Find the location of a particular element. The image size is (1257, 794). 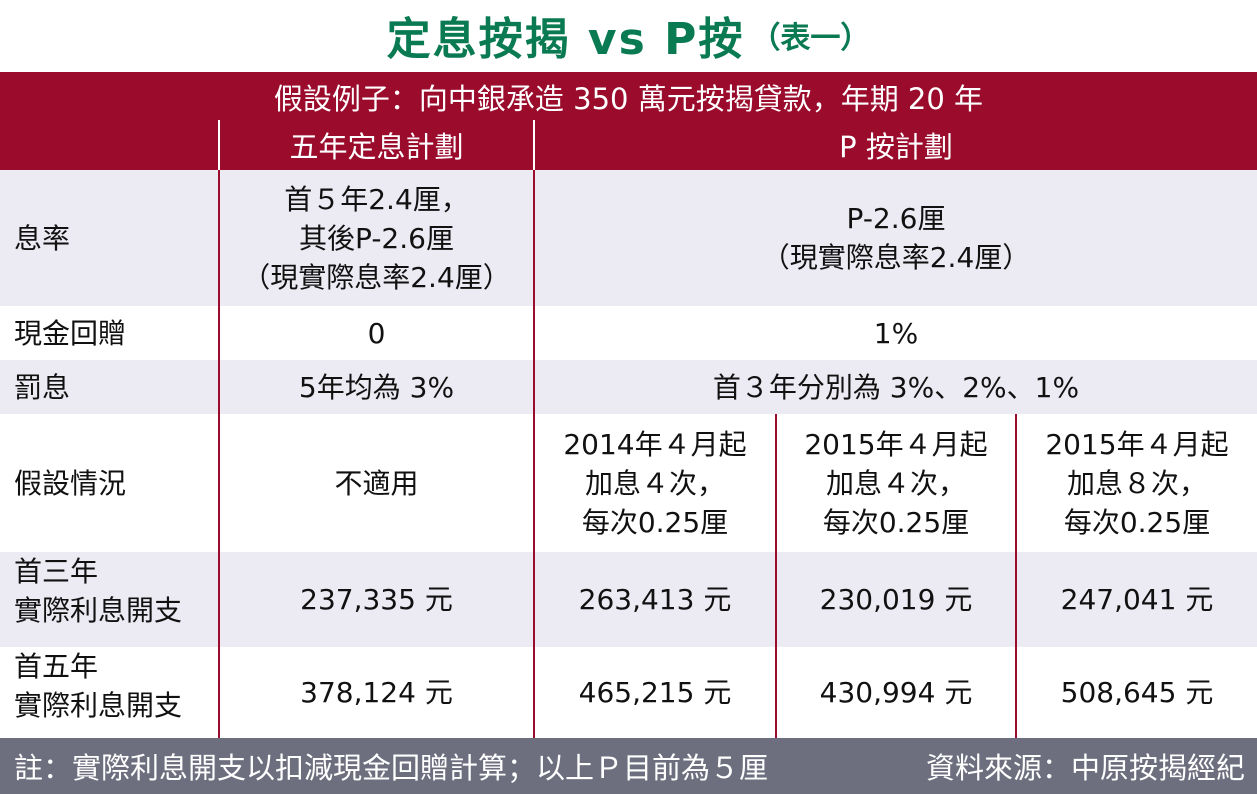

scenario-line: 加息８次， is located at coordinates (1136, 483).